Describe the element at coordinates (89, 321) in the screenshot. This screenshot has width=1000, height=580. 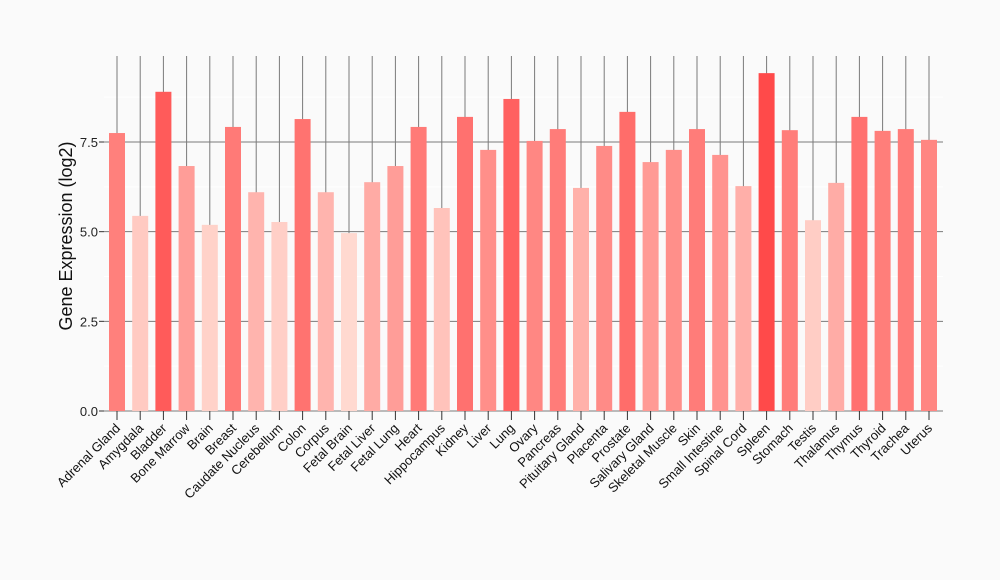
I see `y-tick-label: 2.5` at that location.